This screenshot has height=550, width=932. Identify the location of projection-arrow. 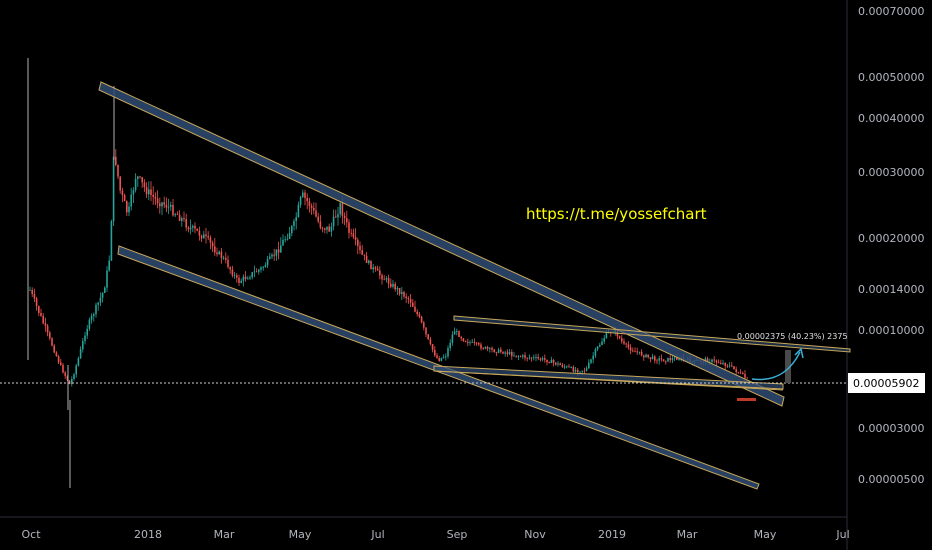
(776, 366).